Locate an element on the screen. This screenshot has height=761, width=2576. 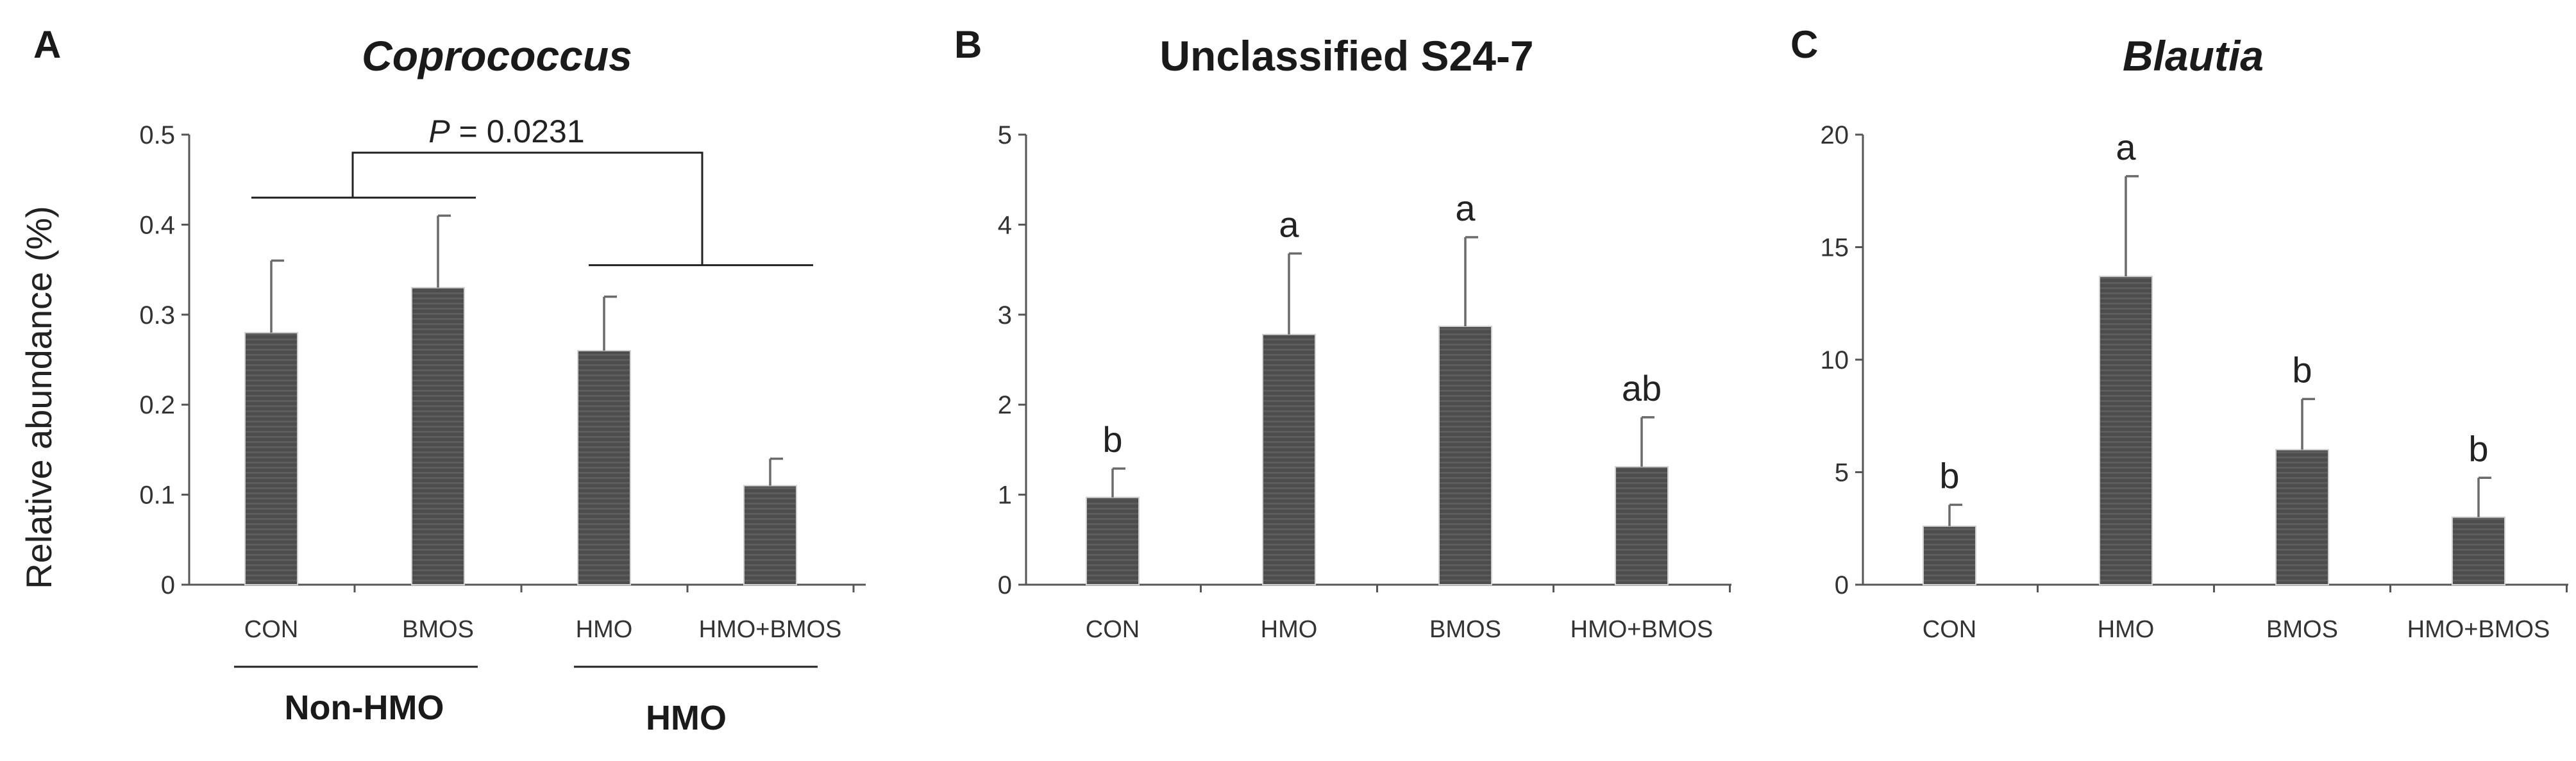
y-tick-label: 20 is located at coordinates (1835, 135).